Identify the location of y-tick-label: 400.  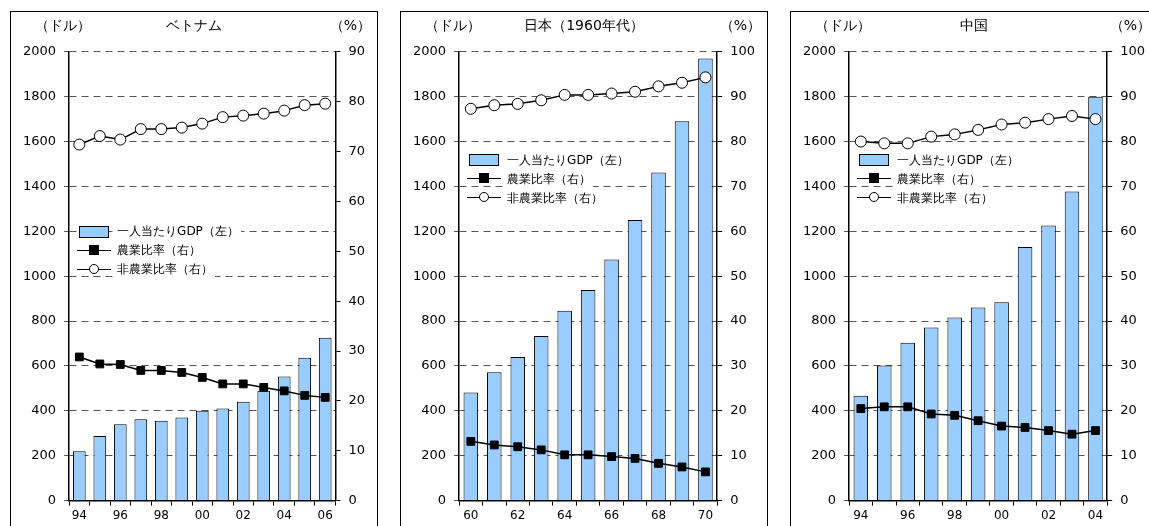
(434, 410).